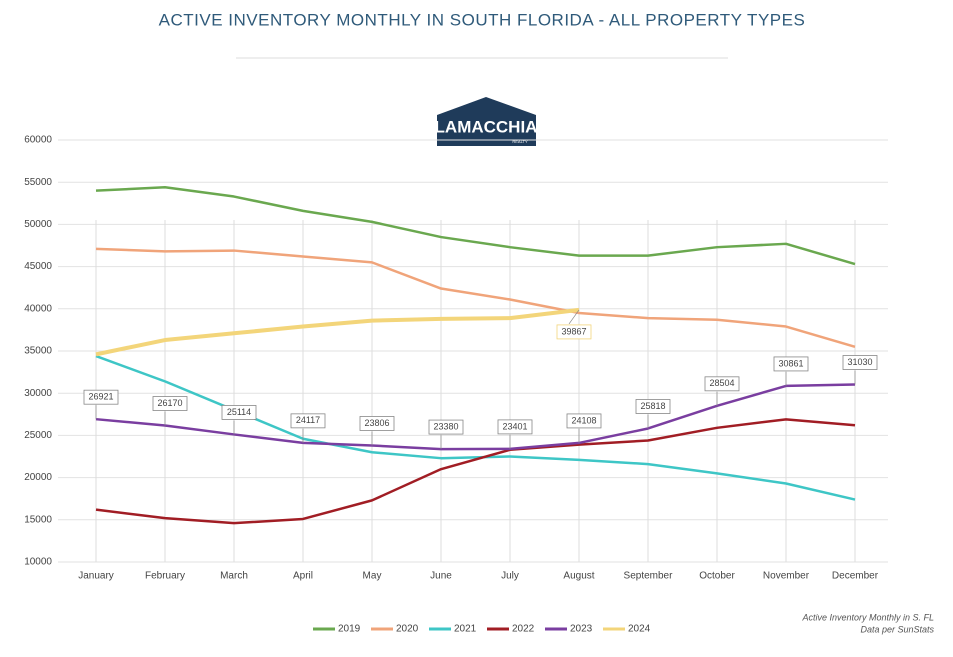 The image size is (953, 657). What do you see at coordinates (38, 477) in the screenshot?
I see `y-tick-label: 20000` at bounding box center [38, 477].